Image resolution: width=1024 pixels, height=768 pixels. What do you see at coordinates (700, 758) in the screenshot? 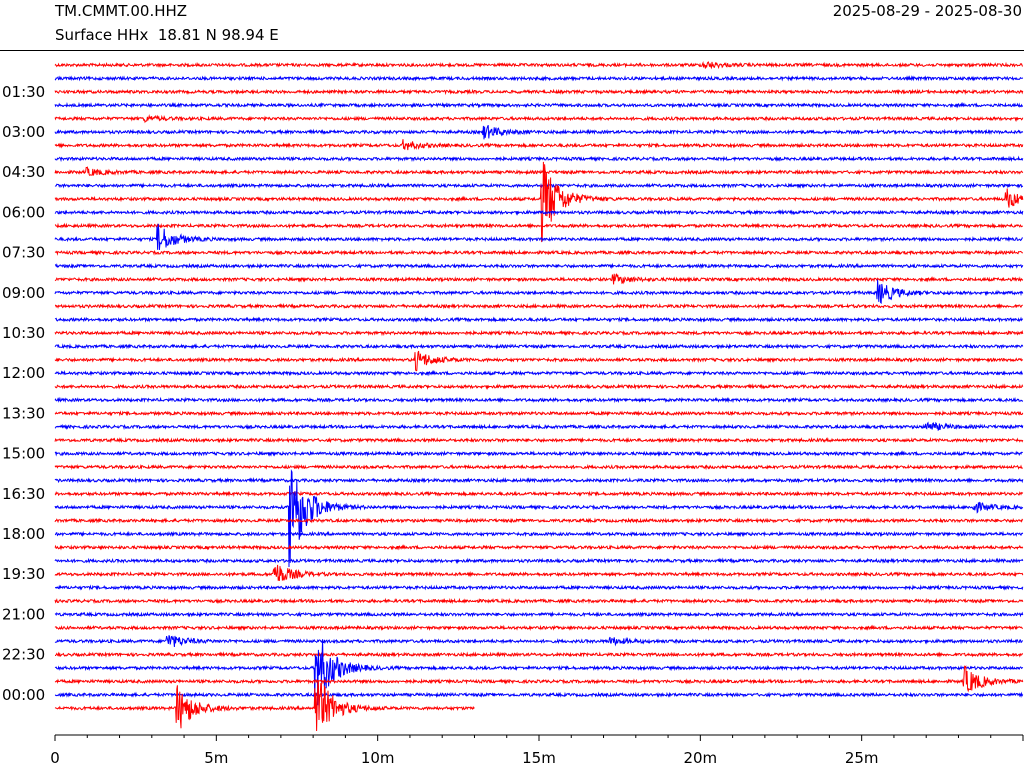
I see `x-tick-label: 20m` at bounding box center [700, 758].